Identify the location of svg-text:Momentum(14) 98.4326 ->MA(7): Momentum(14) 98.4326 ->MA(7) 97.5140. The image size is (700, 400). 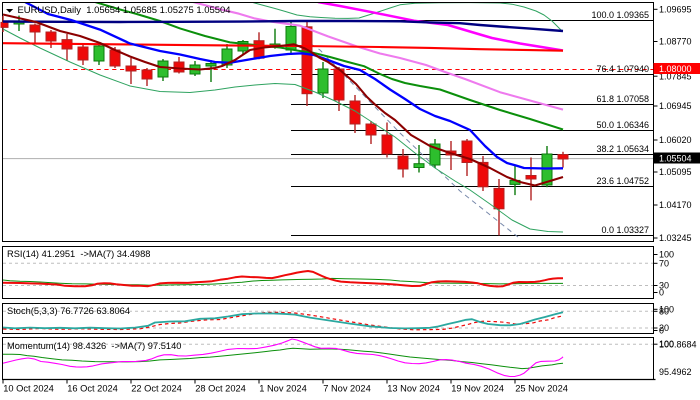
(94, 346).